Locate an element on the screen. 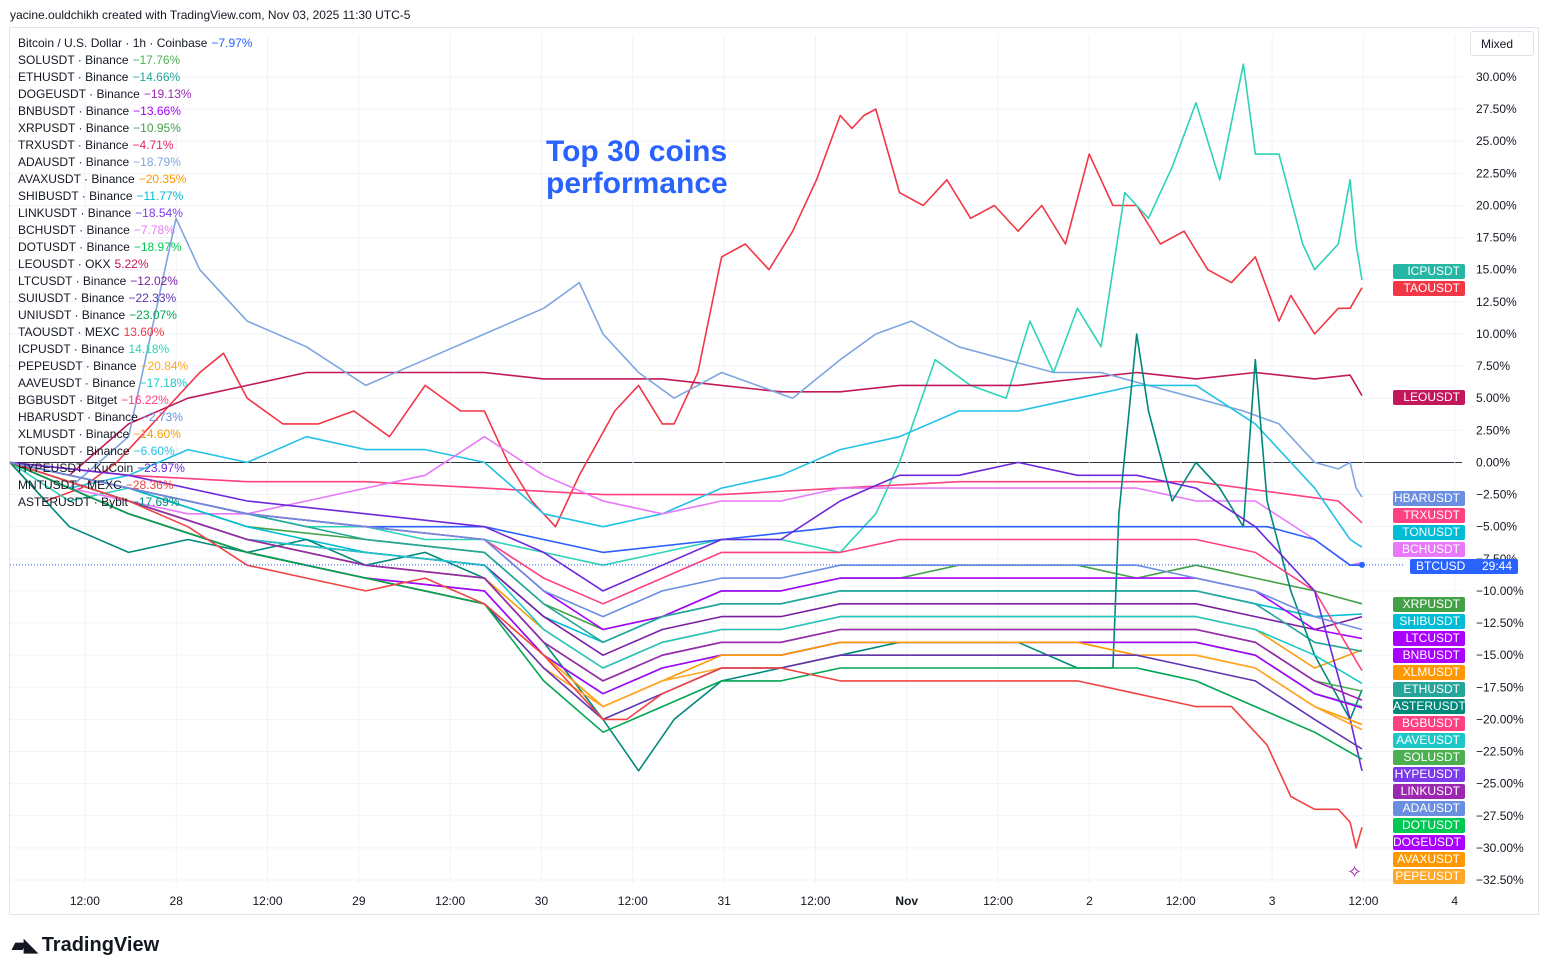  legend-value: −20.35% is located at coordinates (162, 179).